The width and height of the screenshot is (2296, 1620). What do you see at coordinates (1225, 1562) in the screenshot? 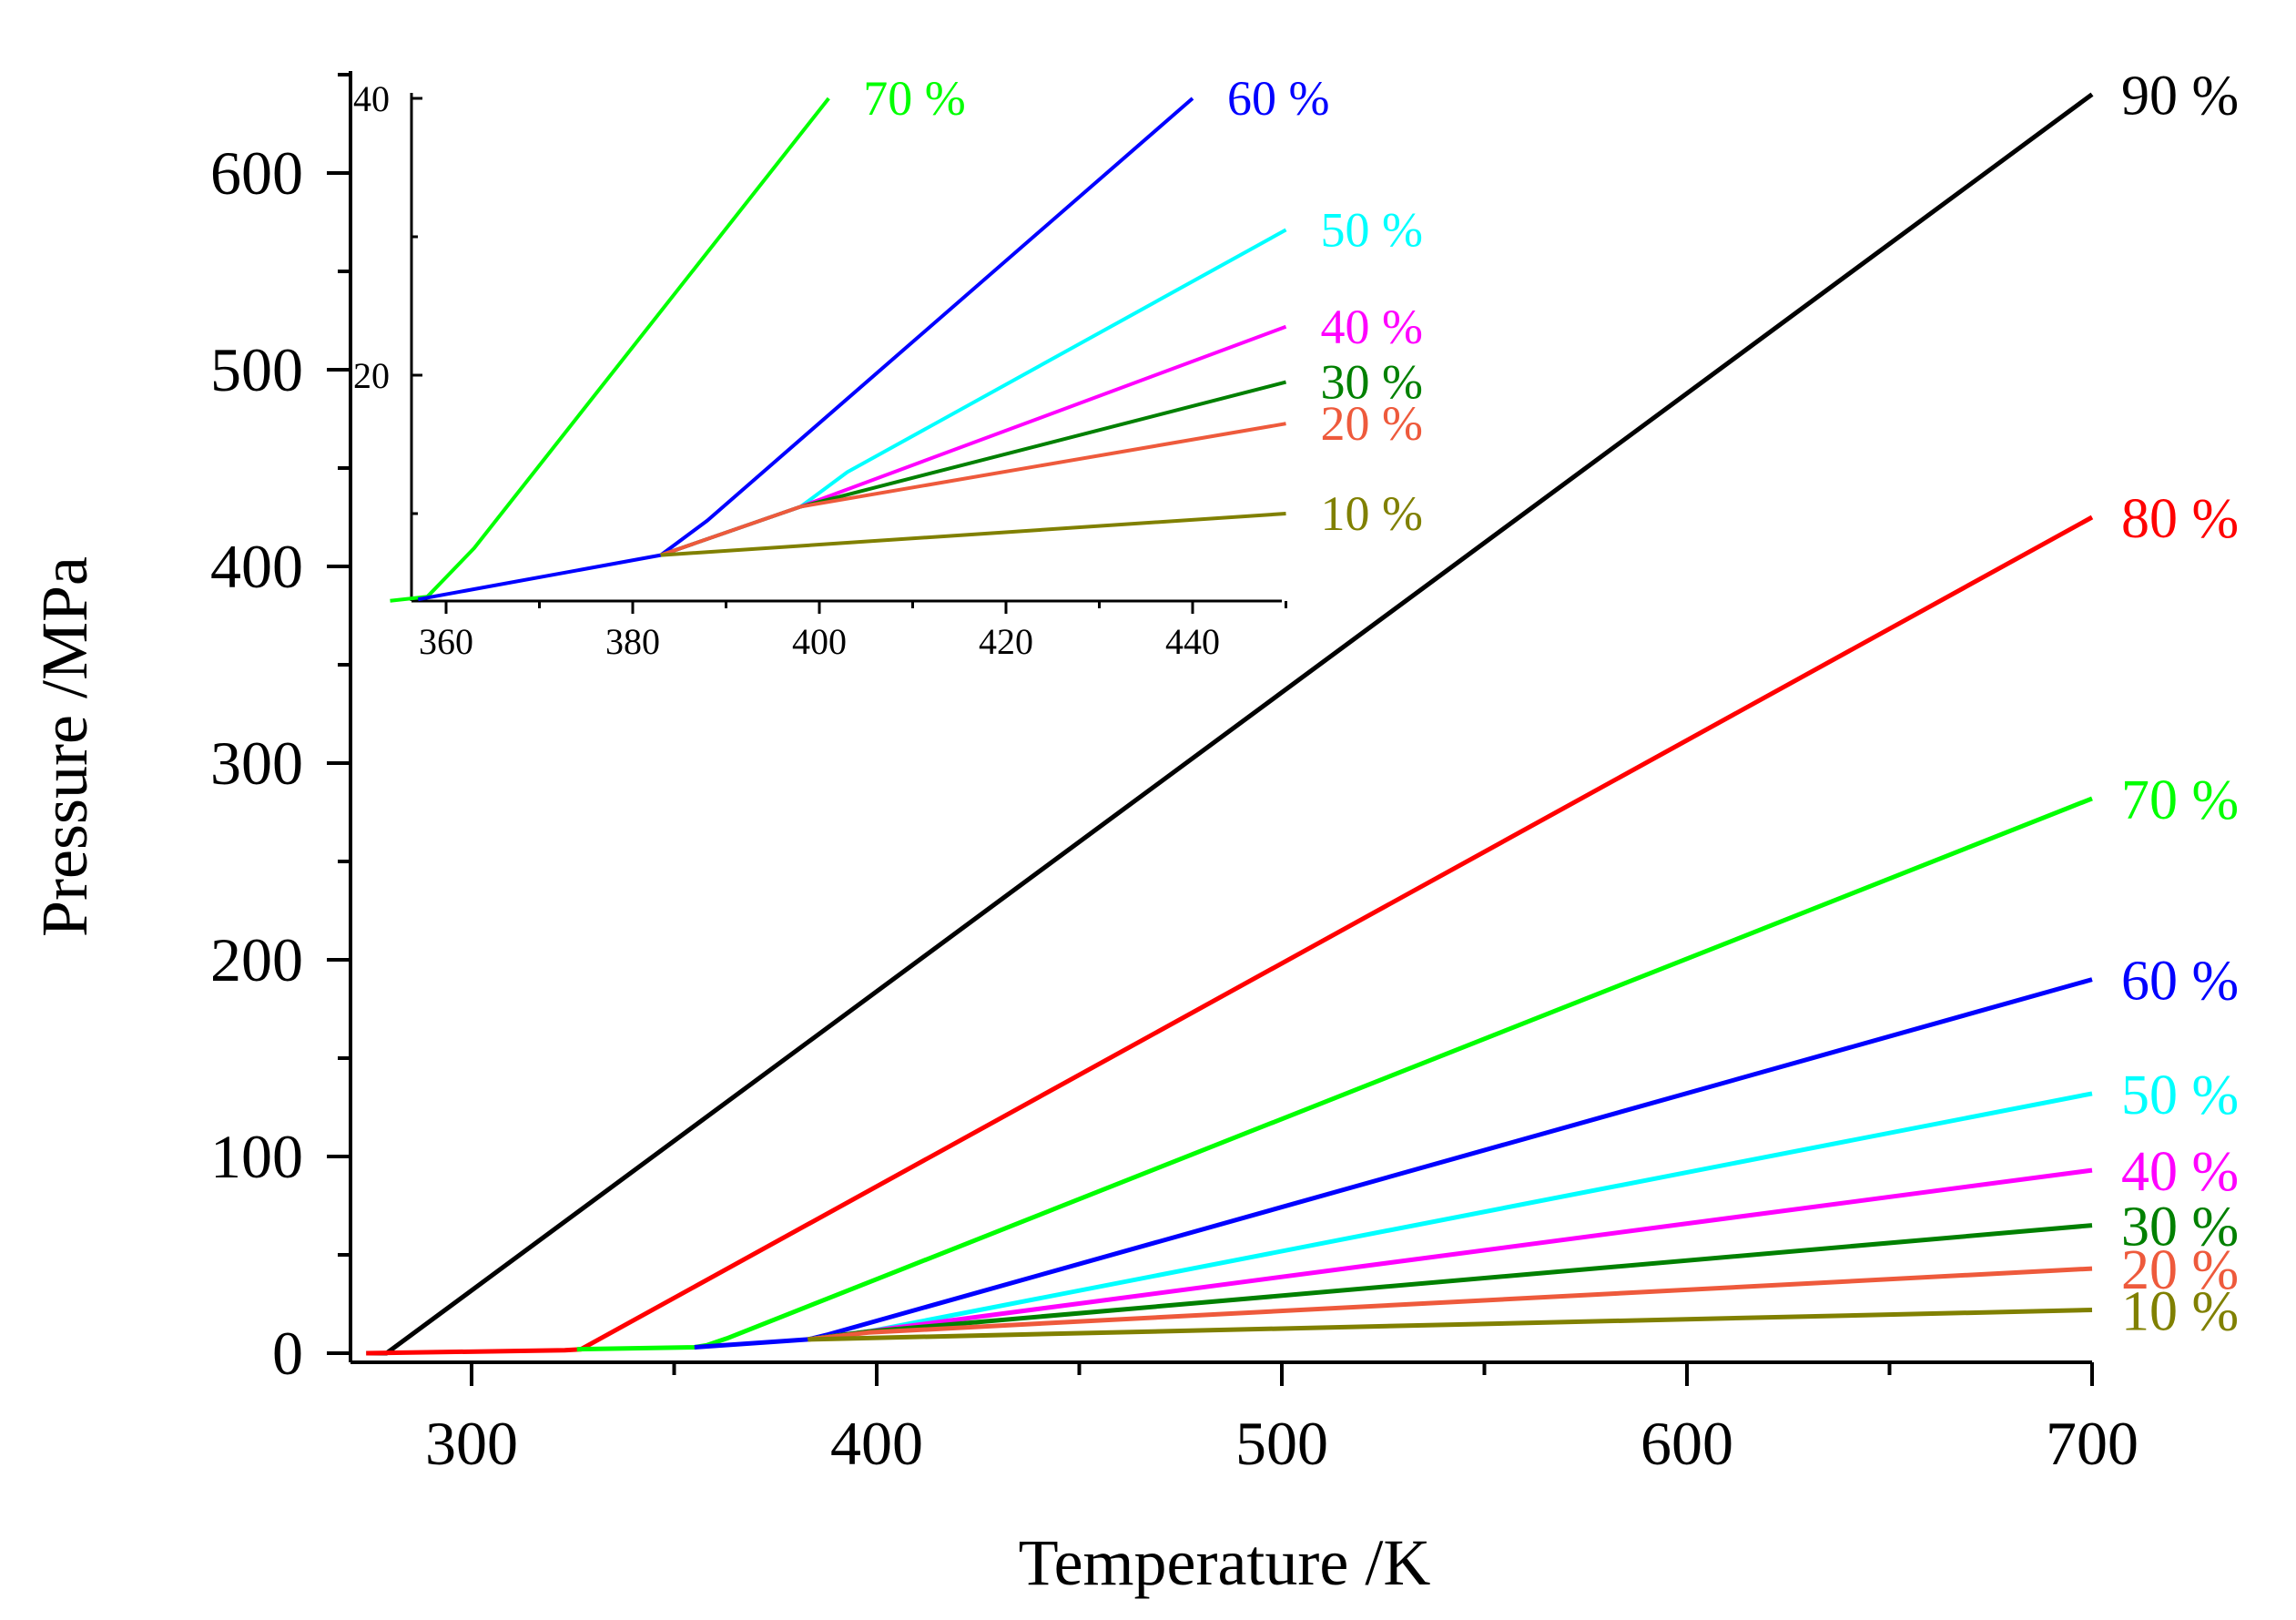
I see `x-axis-title: Temperature /K` at bounding box center [1225, 1562].